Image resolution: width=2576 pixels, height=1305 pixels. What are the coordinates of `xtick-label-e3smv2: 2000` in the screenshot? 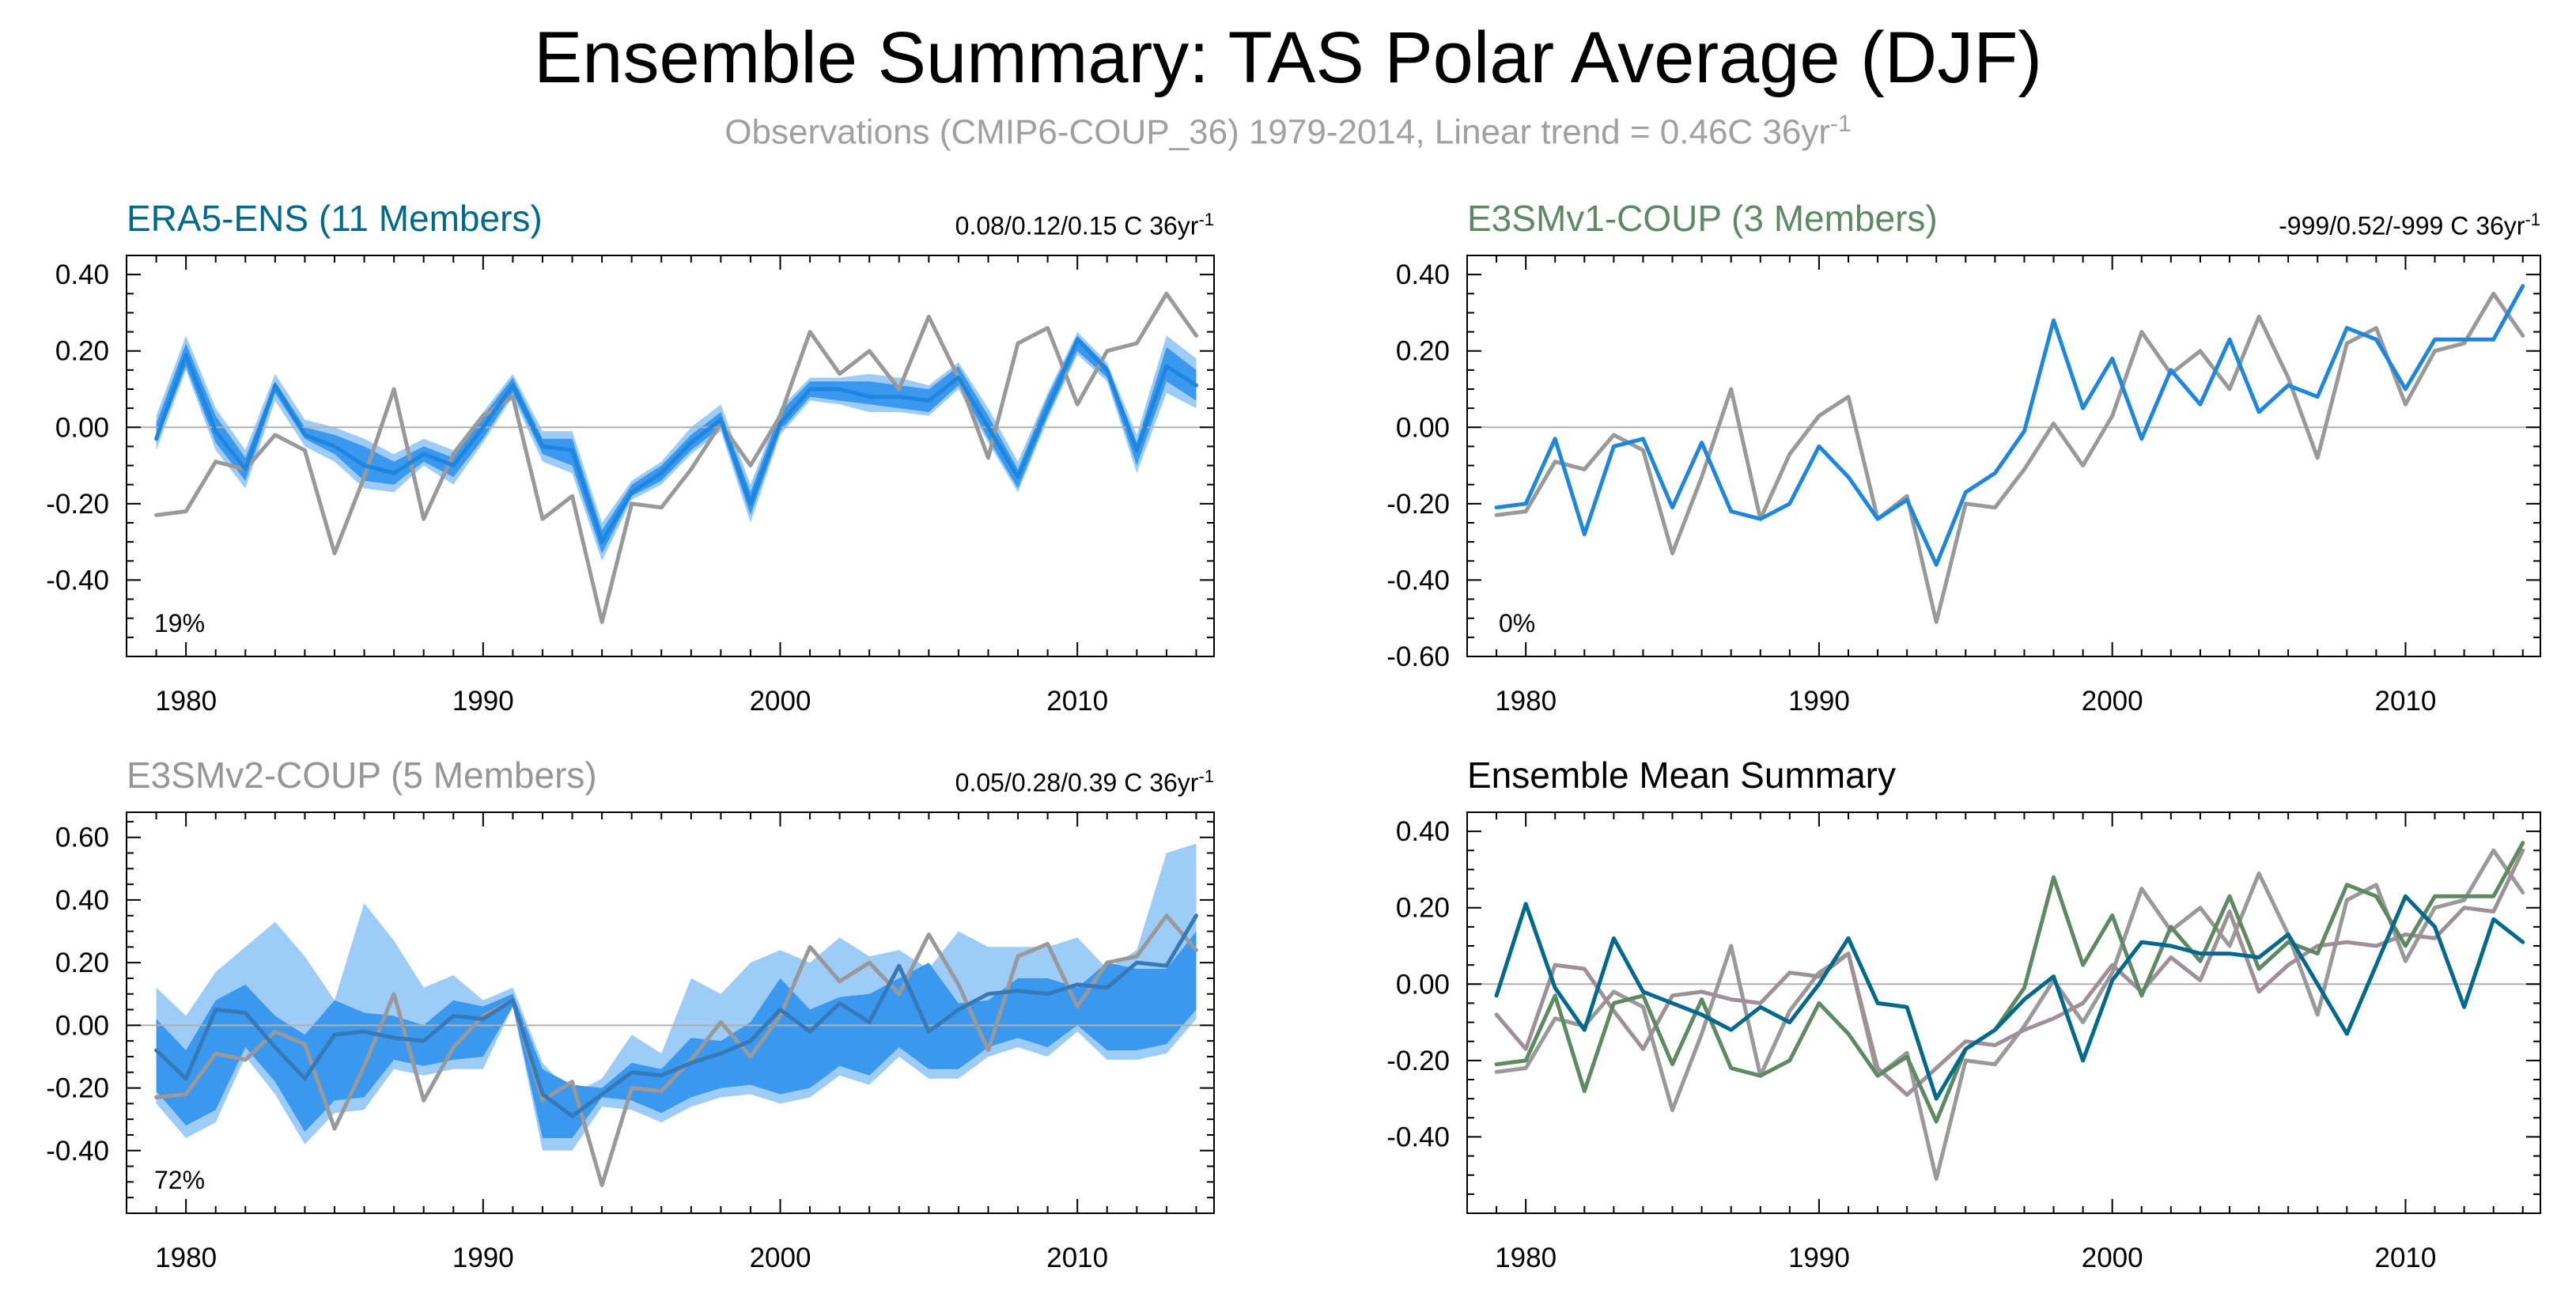 It's located at (780, 1258).